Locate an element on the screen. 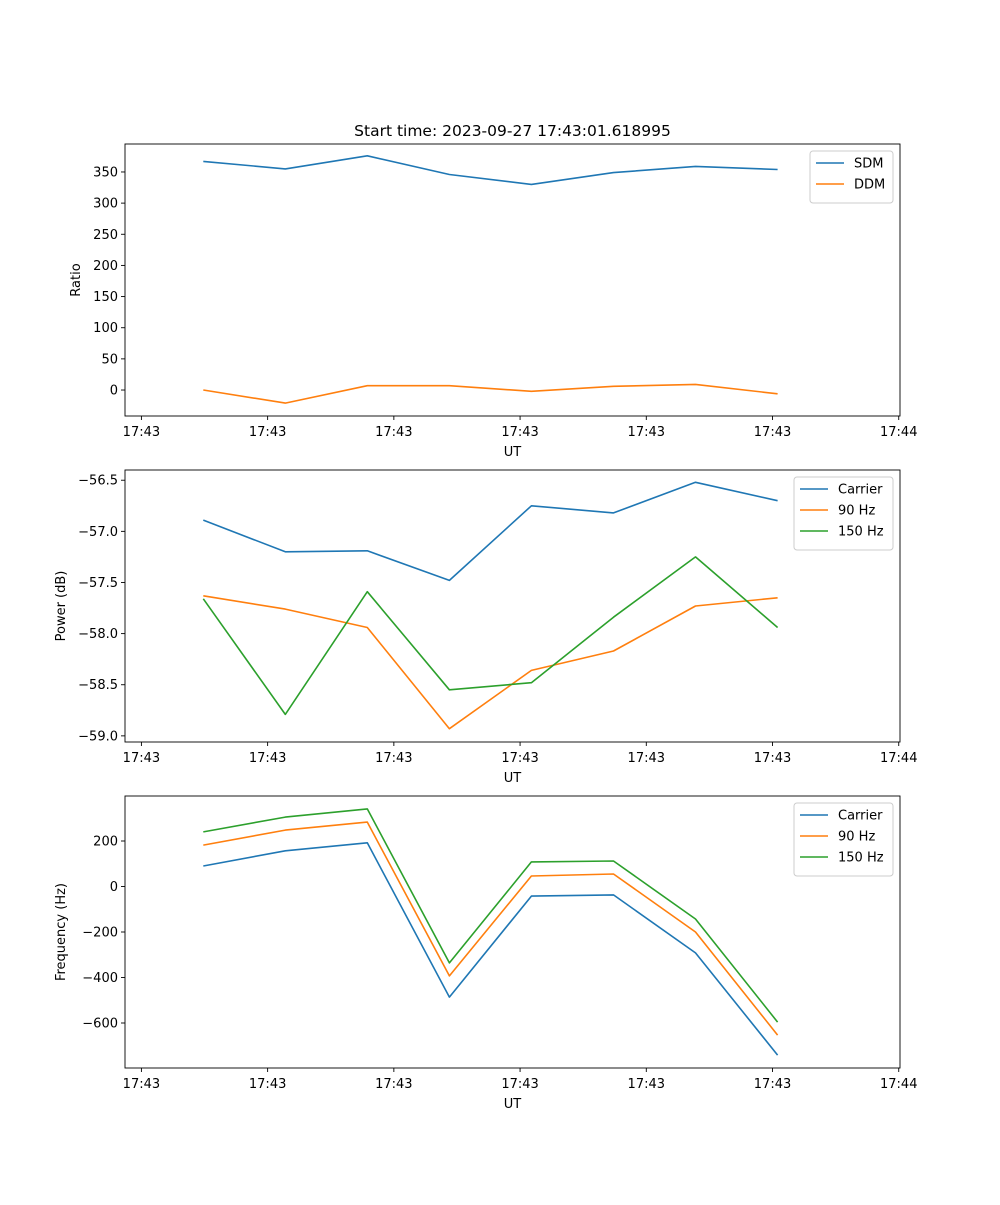  y-tick-label: 350 is located at coordinates (105, 172).